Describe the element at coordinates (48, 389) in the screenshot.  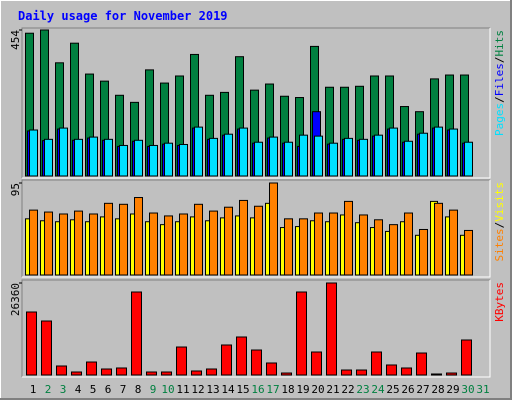
I see `x-tick-label: 2` at that location.